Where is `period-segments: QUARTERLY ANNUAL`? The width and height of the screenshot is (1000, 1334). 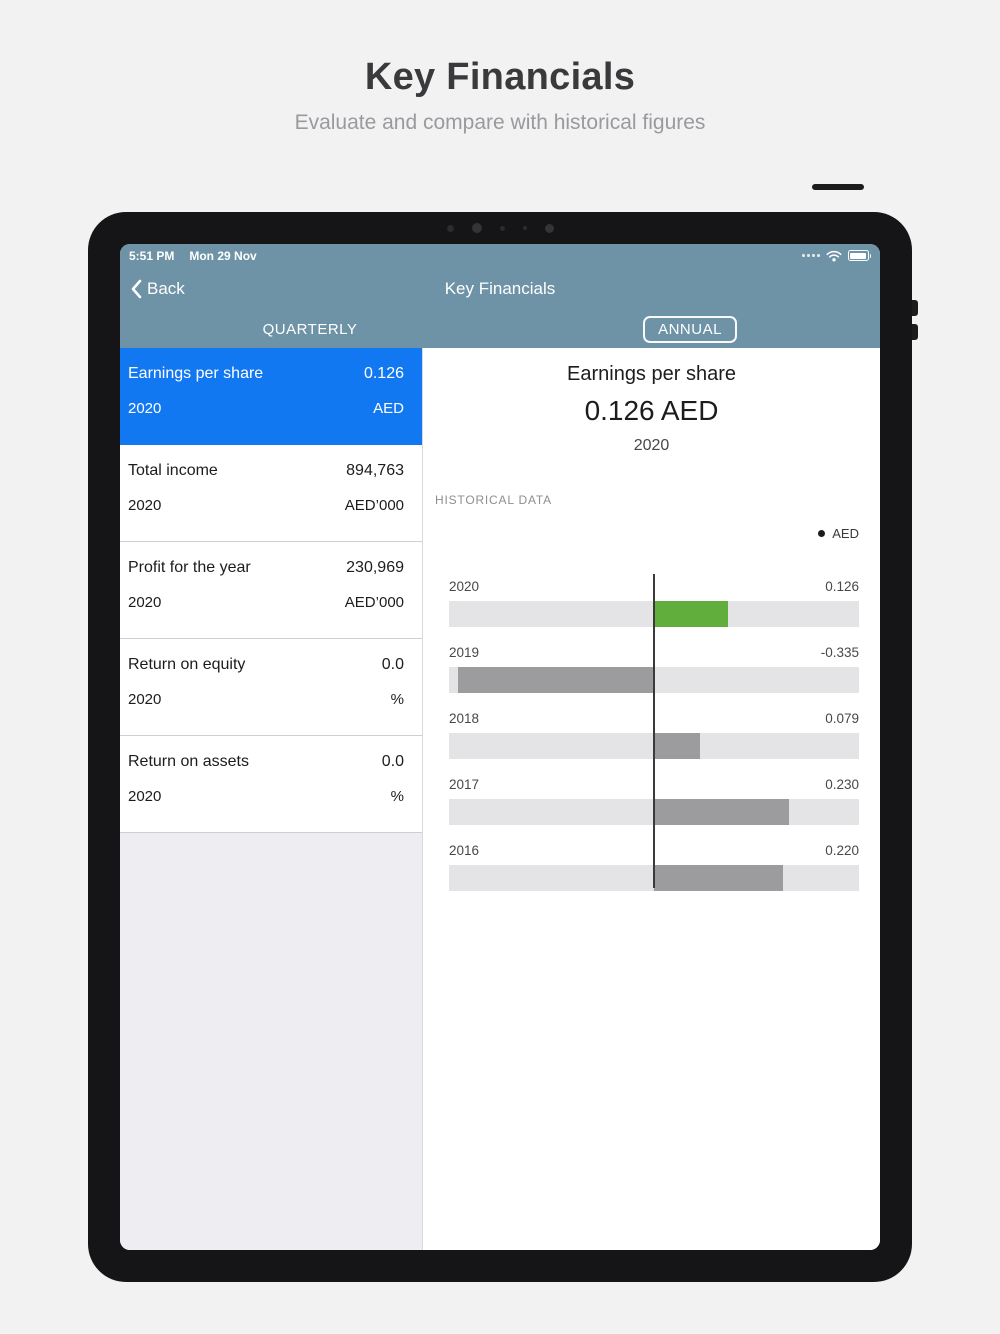
period-segments: QUARTERLY ANNUAL is located at coordinates (500, 329).